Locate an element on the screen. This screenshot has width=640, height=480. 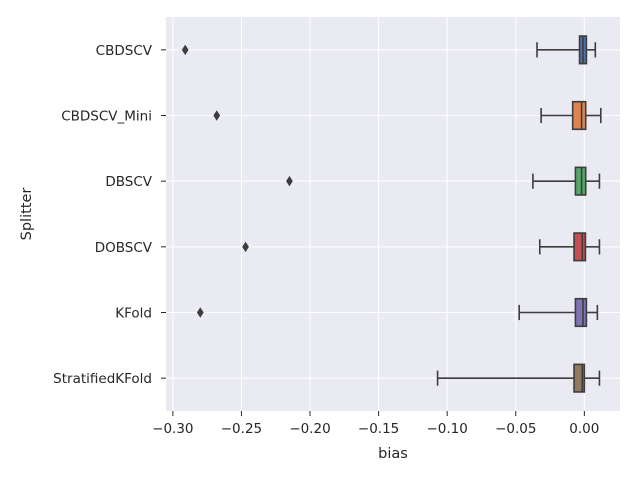
box-cbdscv is located at coordinates (389, 50).